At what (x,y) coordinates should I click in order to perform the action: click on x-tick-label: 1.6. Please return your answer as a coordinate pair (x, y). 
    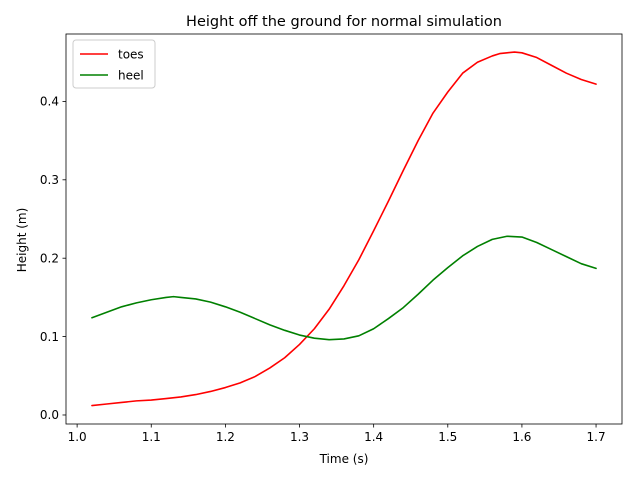
    Looking at the image, I should click on (521, 437).